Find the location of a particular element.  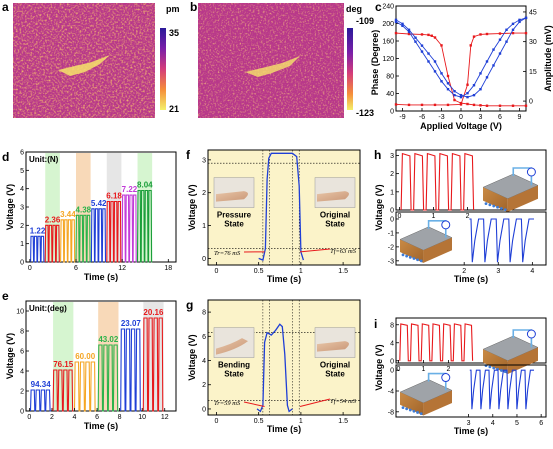

e-x-tick-label: 6 is located at coordinates (97, 417).